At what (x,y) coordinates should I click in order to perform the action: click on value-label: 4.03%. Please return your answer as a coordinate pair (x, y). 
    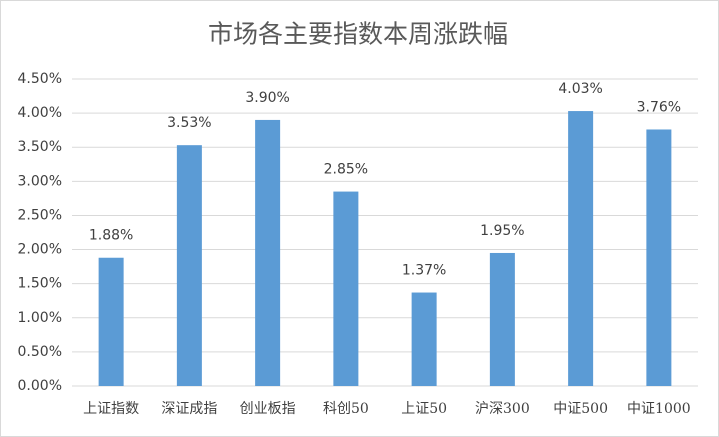
    Looking at the image, I should click on (580, 89).